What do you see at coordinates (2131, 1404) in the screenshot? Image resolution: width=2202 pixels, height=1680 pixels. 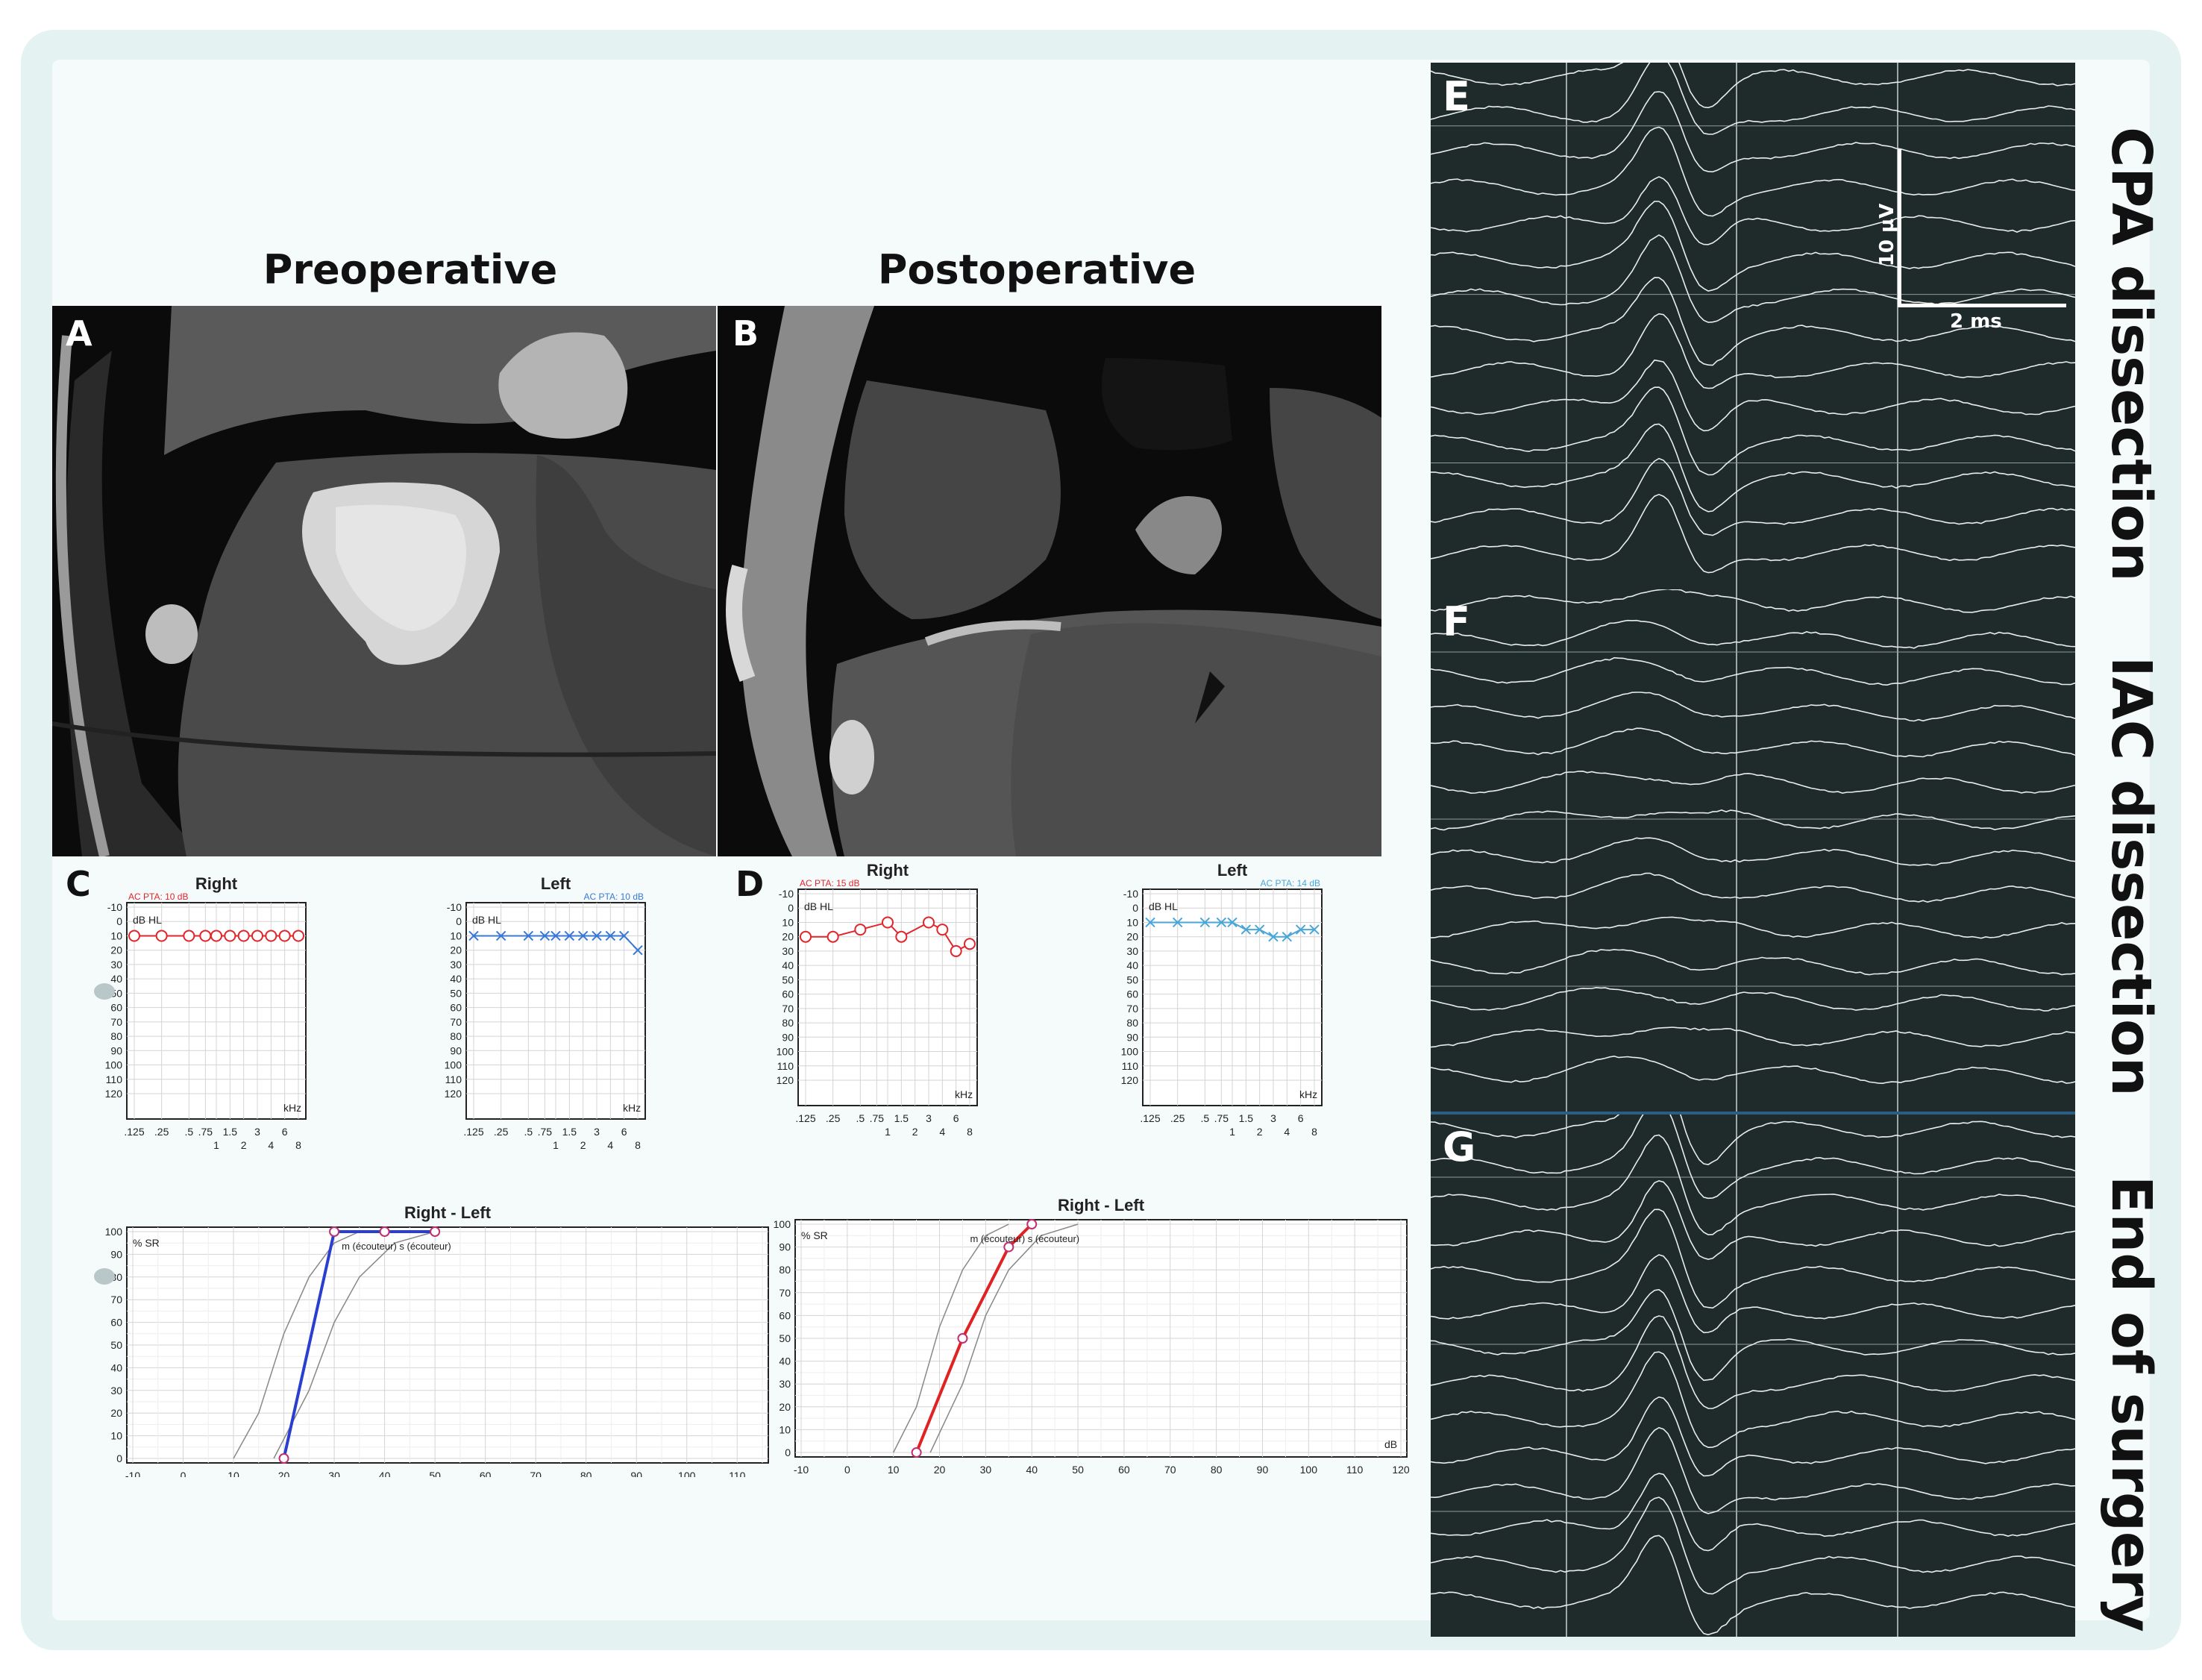 I see `side-label-end-of-surgery: End of surgery` at bounding box center [2131, 1404].